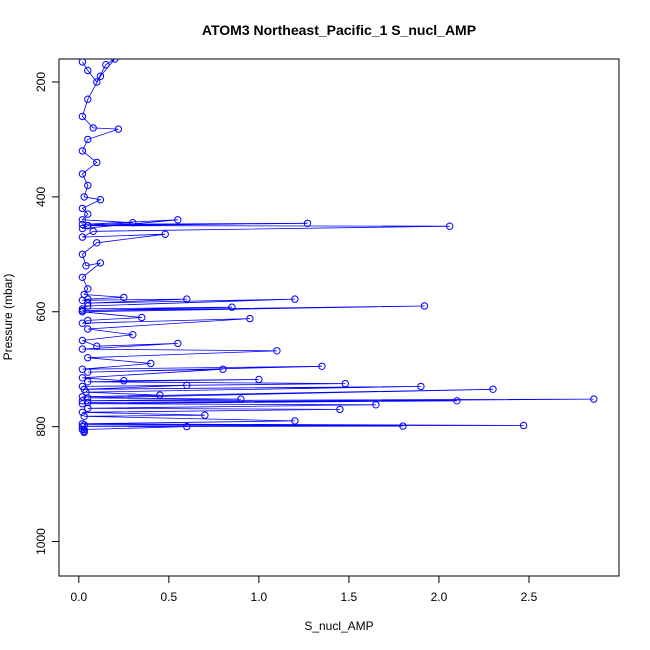  Describe the element at coordinates (41, 426) in the screenshot. I see `y-tick-label: 800` at that location.